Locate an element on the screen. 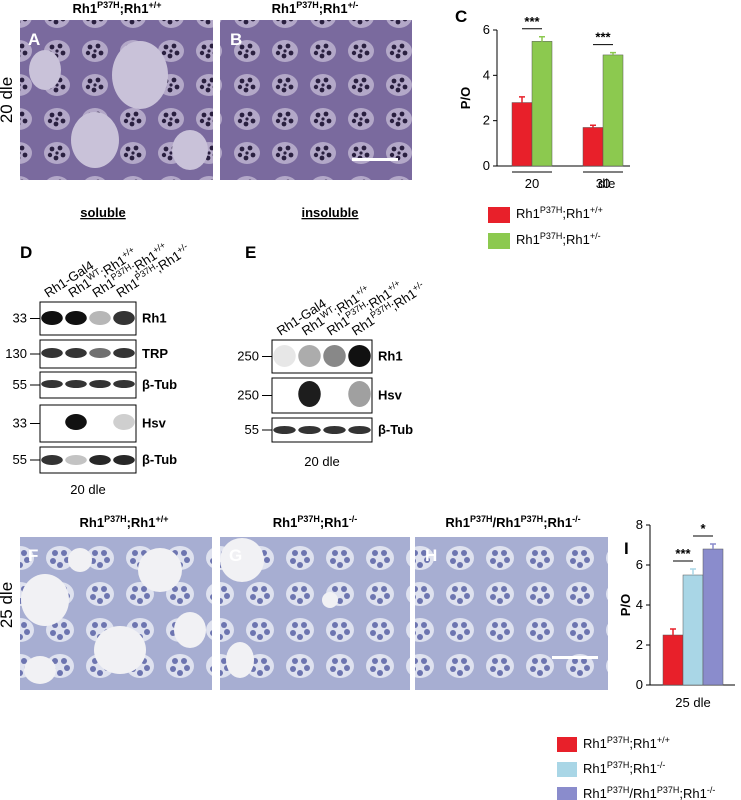 The image size is (741, 800). genotype-label: Rh1P37H;Rh1-/- is located at coordinates (315, 522).